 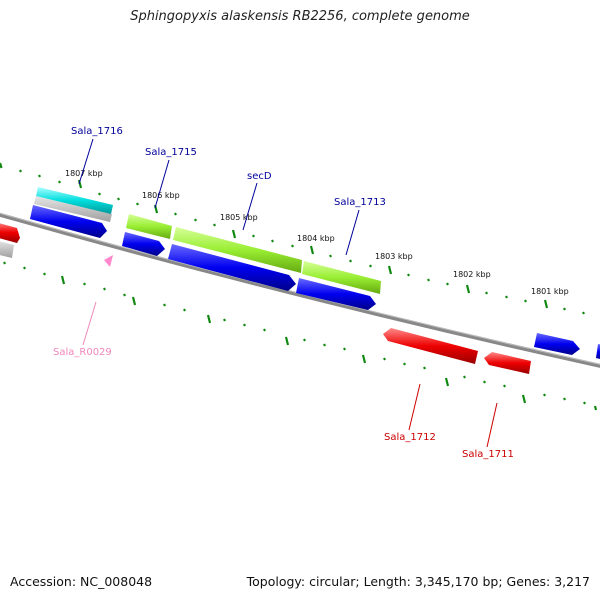 What do you see at coordinates (598, 352) in the screenshot?
I see `feature-cds-edge` at bounding box center [598, 352].